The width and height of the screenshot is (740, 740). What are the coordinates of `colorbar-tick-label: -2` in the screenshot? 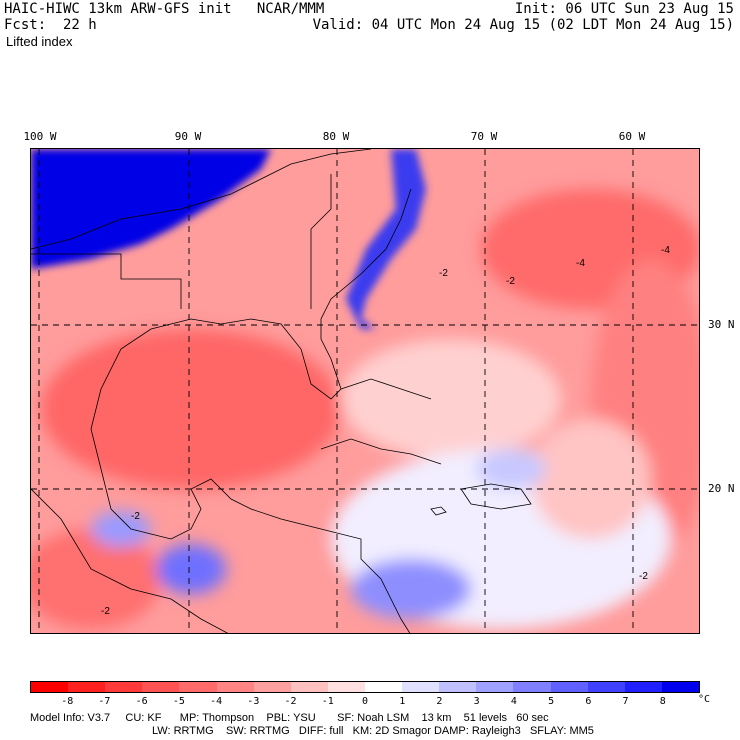 It's located at (290, 701).